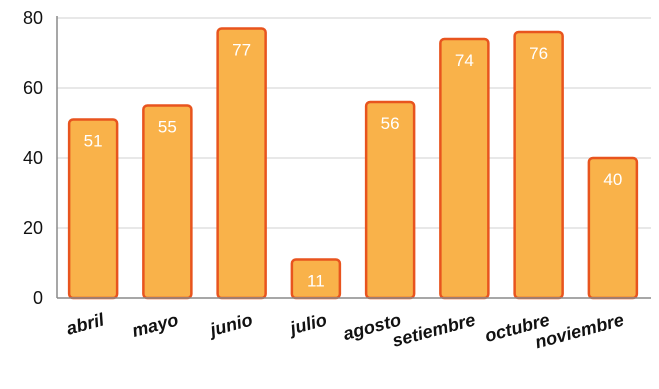 This screenshot has height=389, width=659. I want to click on data-label-agosto: 56, so click(390, 123).